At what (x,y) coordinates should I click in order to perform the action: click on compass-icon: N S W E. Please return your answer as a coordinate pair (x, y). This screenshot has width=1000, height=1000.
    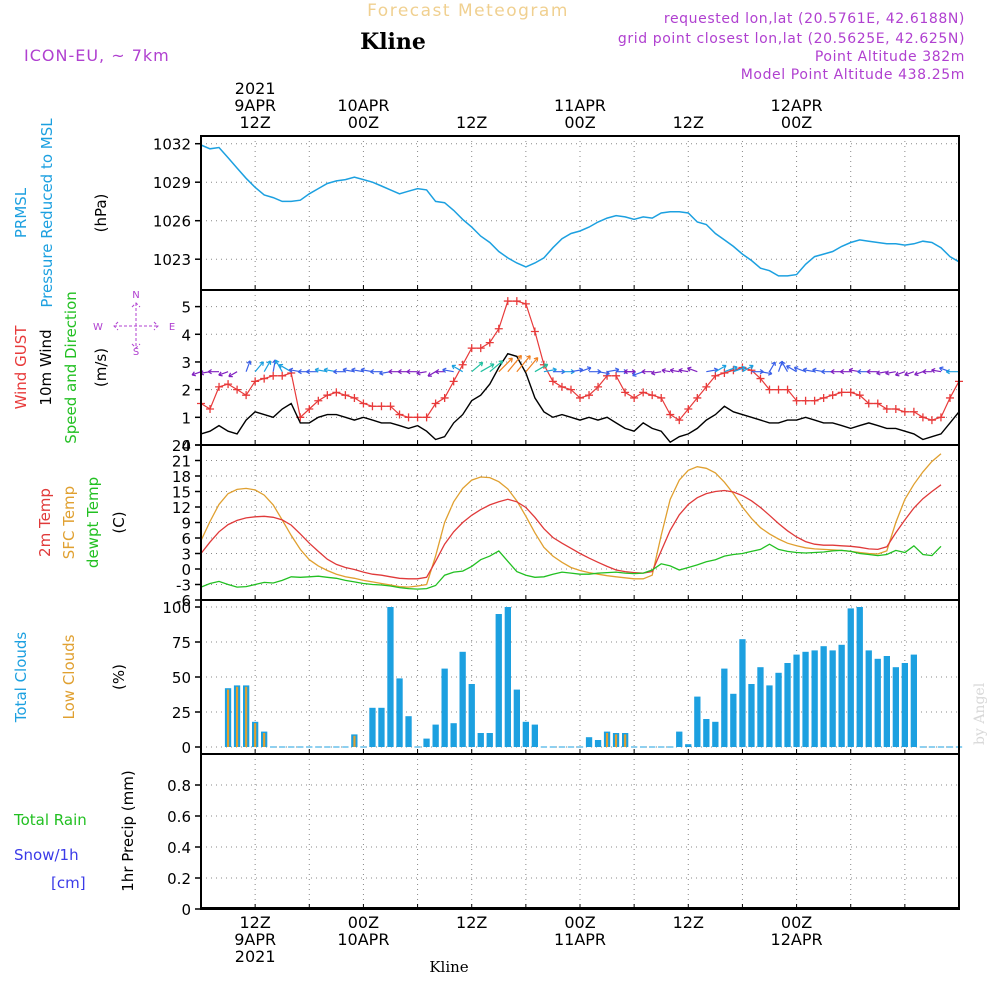
    Looking at the image, I should click on (134, 324).